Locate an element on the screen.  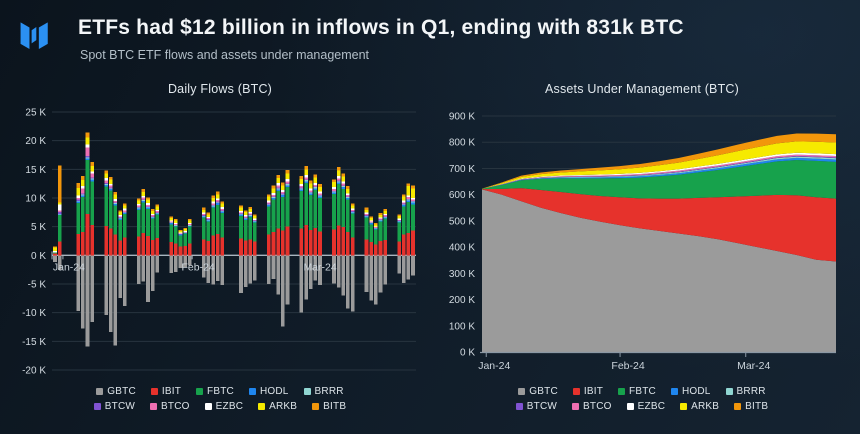
x-tick-label: Feb-24 is located at coordinates (627, 366).